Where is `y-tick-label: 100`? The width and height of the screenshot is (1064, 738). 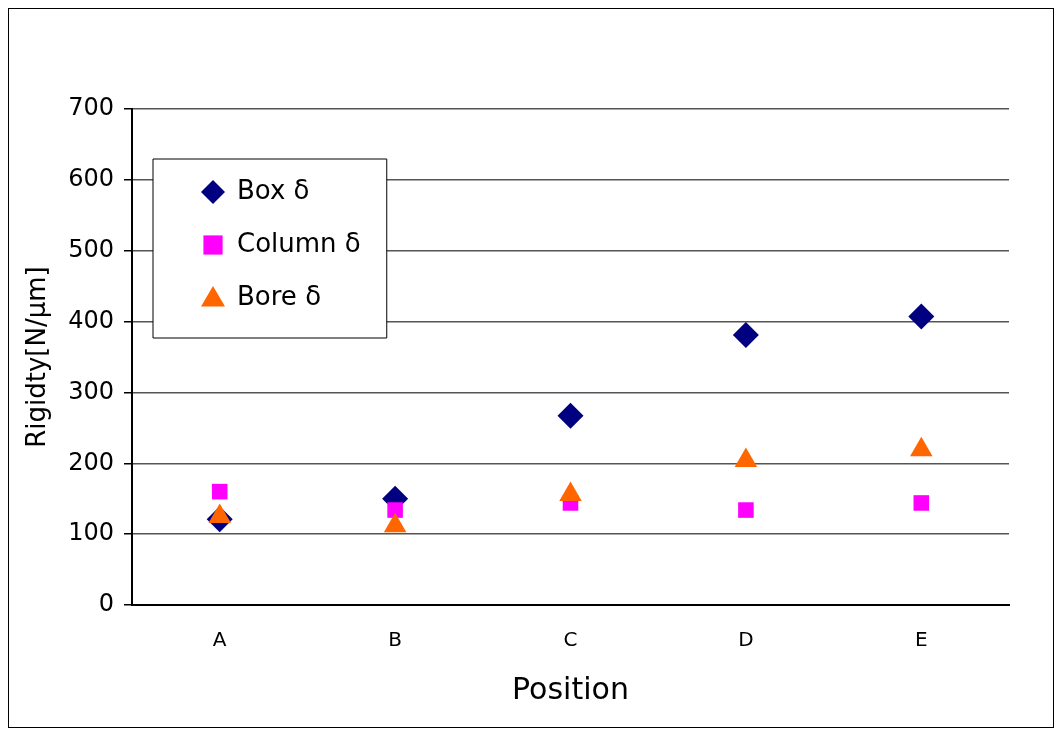 y-tick-label: 100 is located at coordinates (91, 532).